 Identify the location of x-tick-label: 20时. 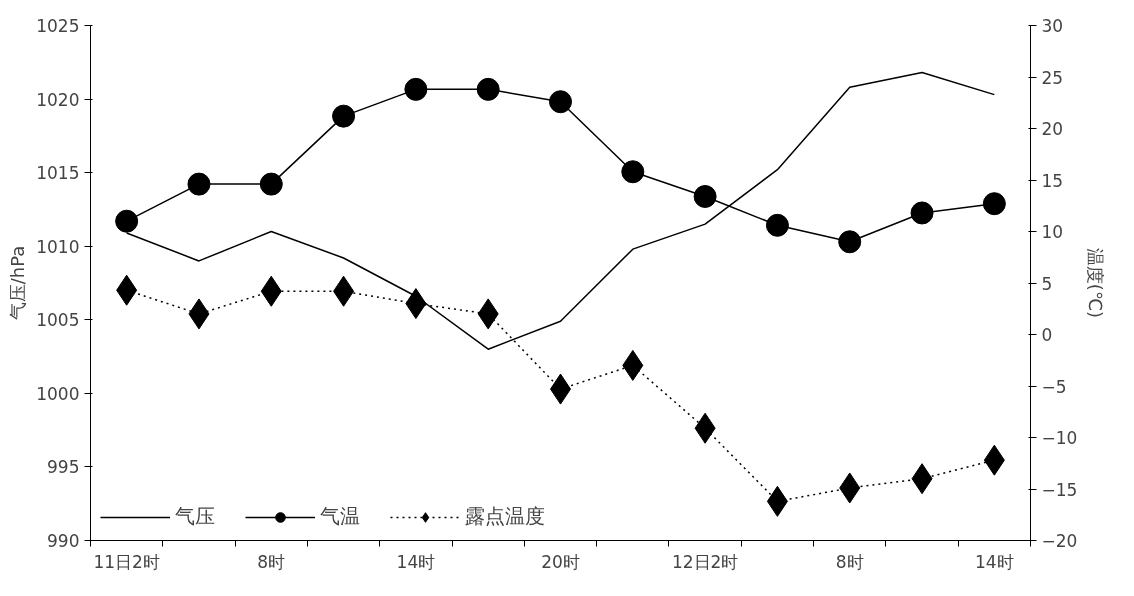
(560, 561).